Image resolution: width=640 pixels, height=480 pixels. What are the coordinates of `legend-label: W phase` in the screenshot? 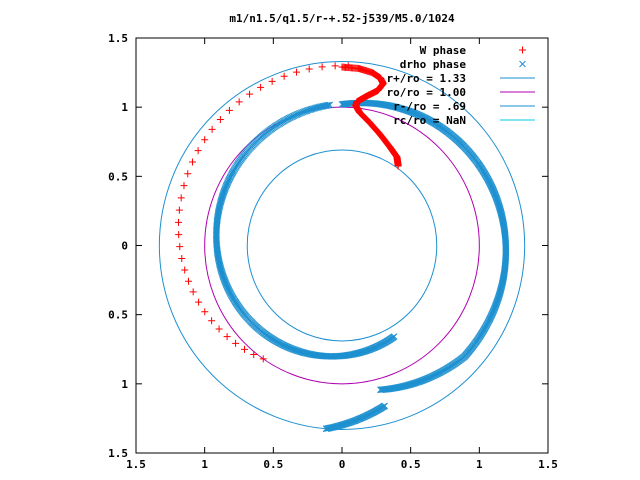 It's located at (443, 50).